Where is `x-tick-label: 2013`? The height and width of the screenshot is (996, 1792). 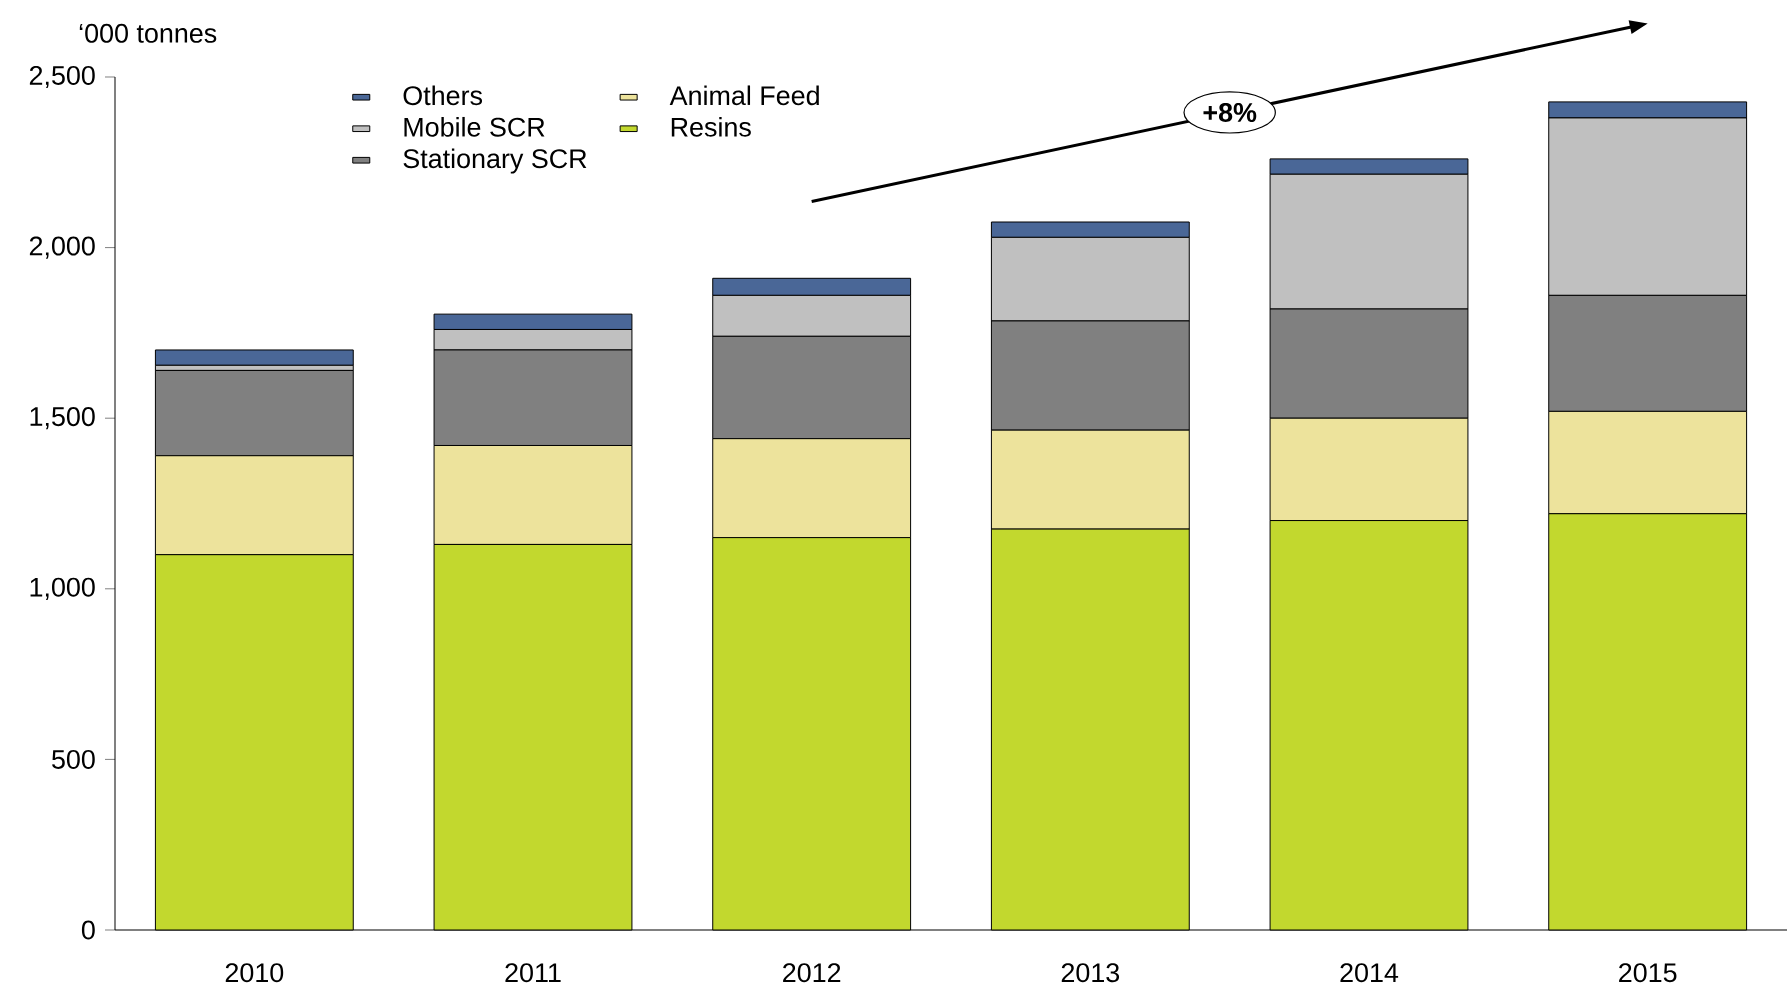 x-tick-label: 2013 is located at coordinates (1090, 973).